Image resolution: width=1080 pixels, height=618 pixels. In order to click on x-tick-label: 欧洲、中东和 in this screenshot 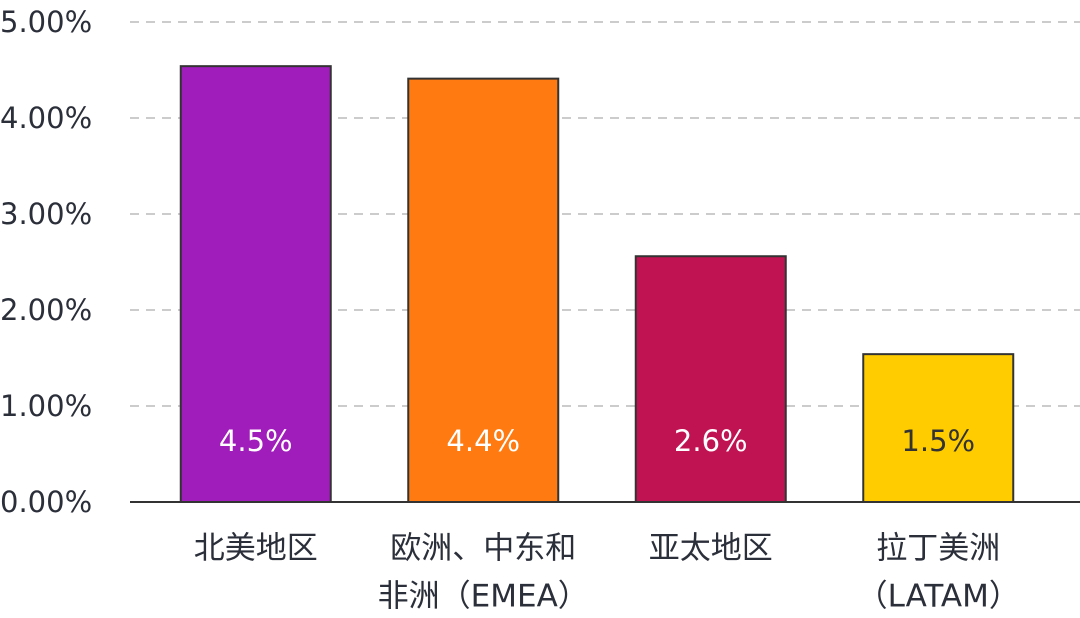, I will do `click(483, 549)`.